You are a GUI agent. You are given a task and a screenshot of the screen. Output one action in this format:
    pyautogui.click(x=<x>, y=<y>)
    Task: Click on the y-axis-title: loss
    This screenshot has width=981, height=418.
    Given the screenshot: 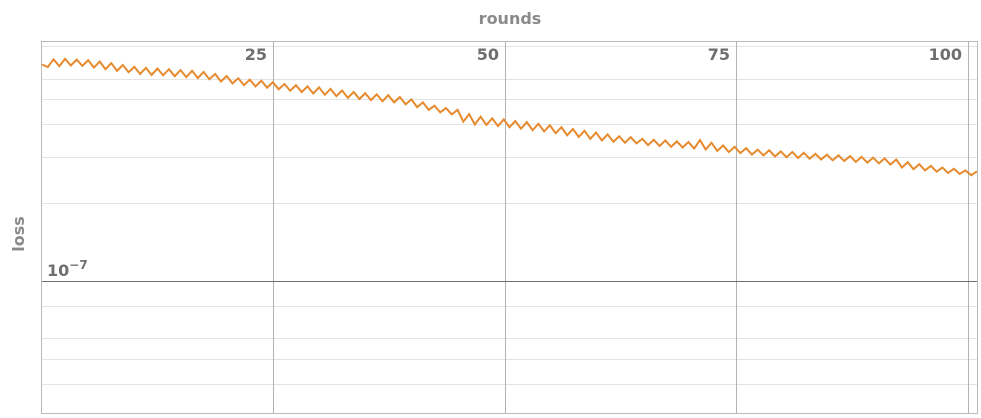 What is the action you would take?
    pyautogui.click(x=18, y=234)
    